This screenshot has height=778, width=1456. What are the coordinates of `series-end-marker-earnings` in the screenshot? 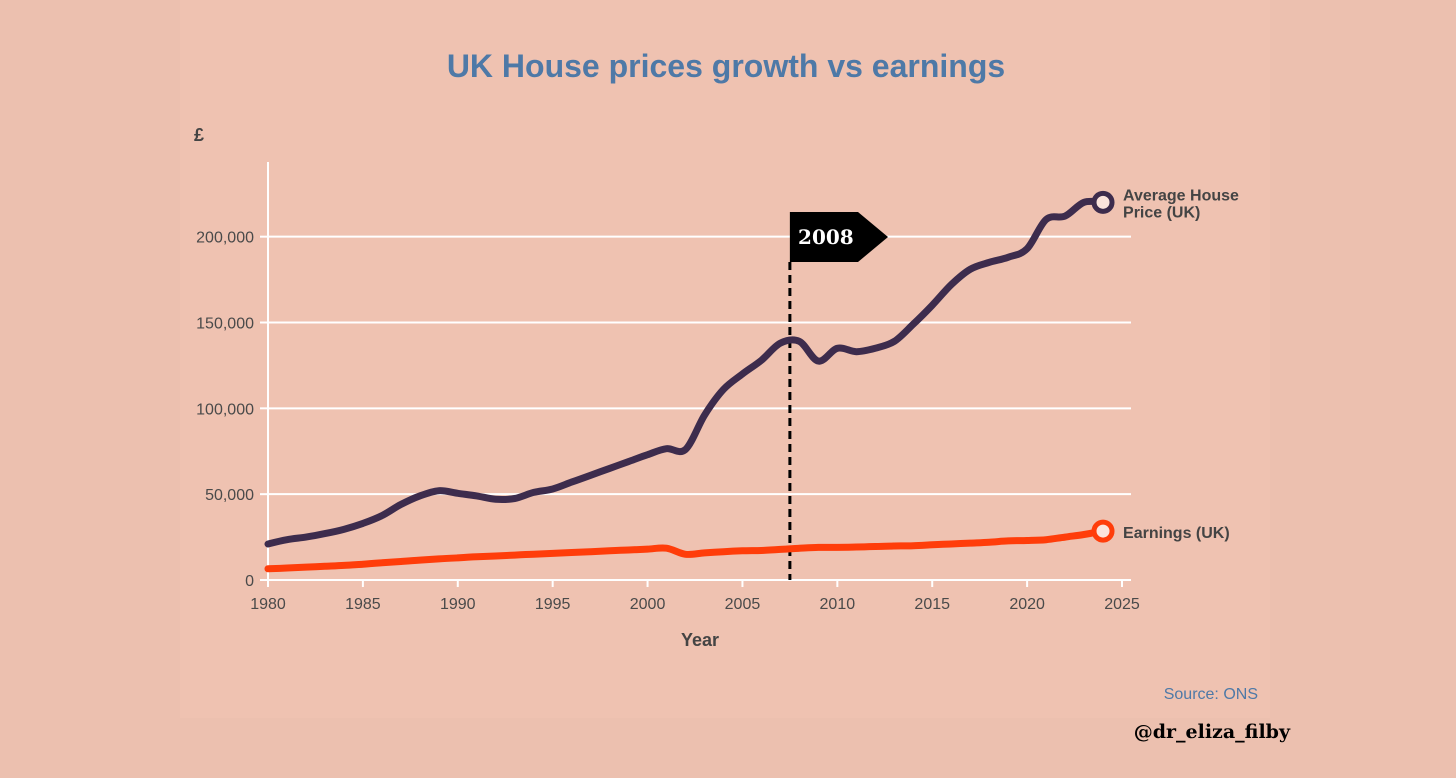 It's located at (1103, 531).